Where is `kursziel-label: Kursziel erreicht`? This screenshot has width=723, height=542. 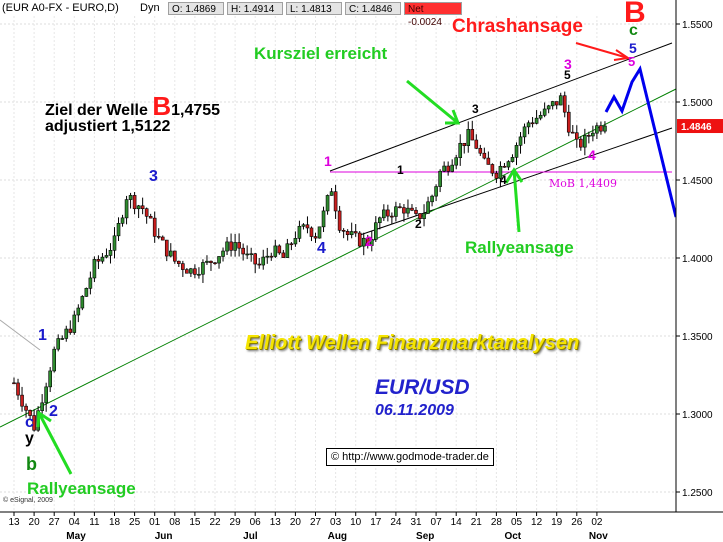
kursziel-label: Kursziel erreicht is located at coordinates (321, 53).